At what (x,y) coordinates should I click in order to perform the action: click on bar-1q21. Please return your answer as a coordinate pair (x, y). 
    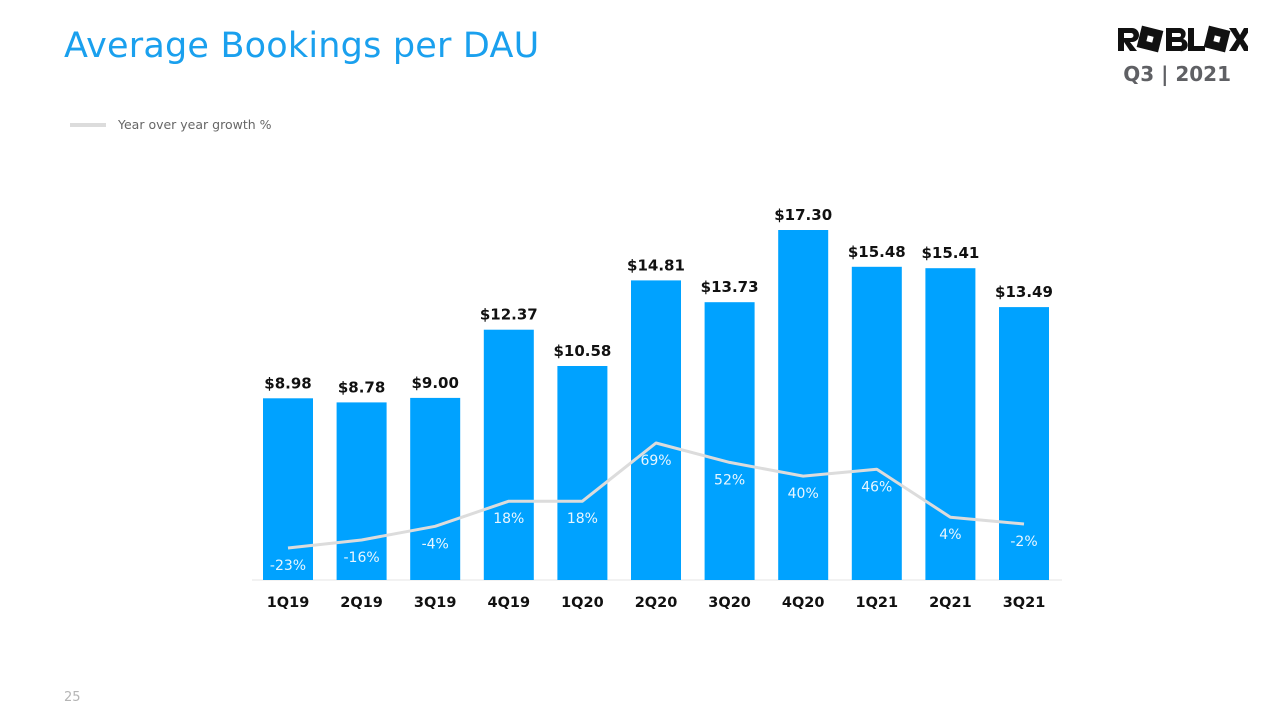
    Looking at the image, I should click on (876, 423).